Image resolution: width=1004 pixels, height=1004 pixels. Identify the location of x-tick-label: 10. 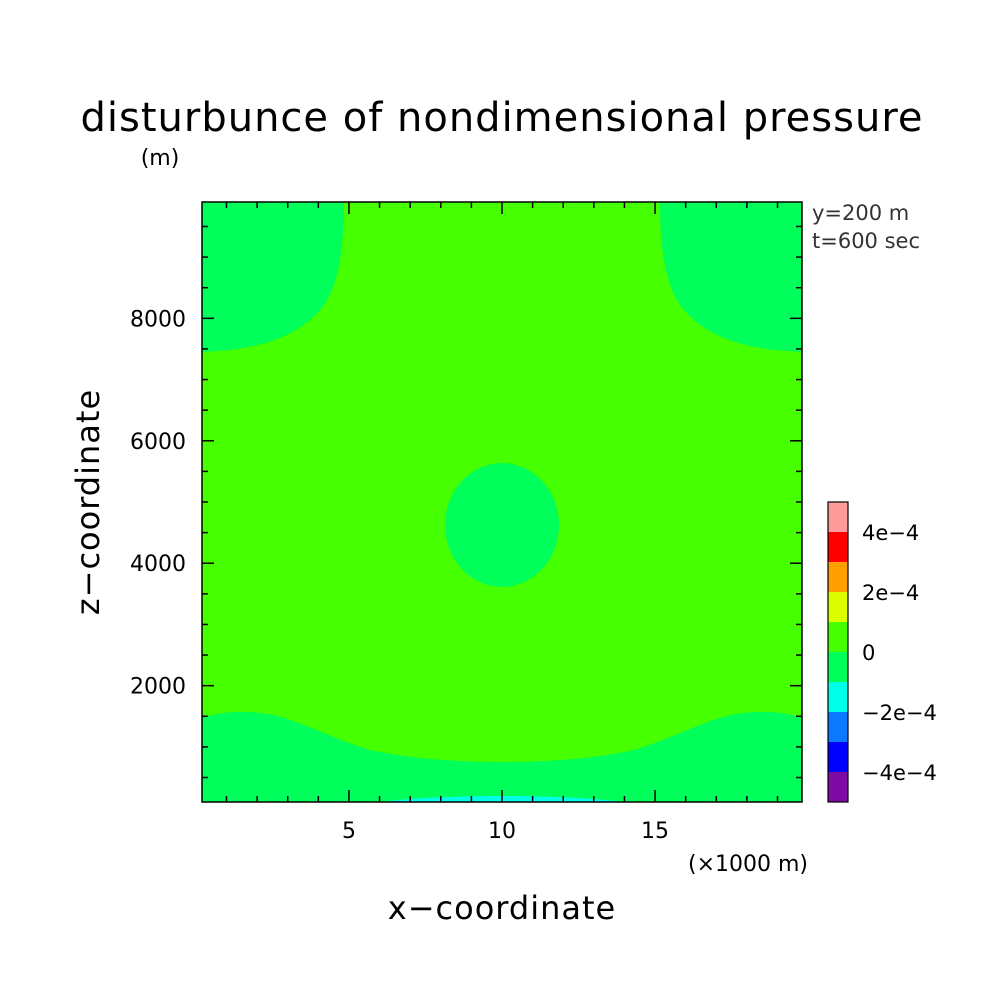
(502, 831).